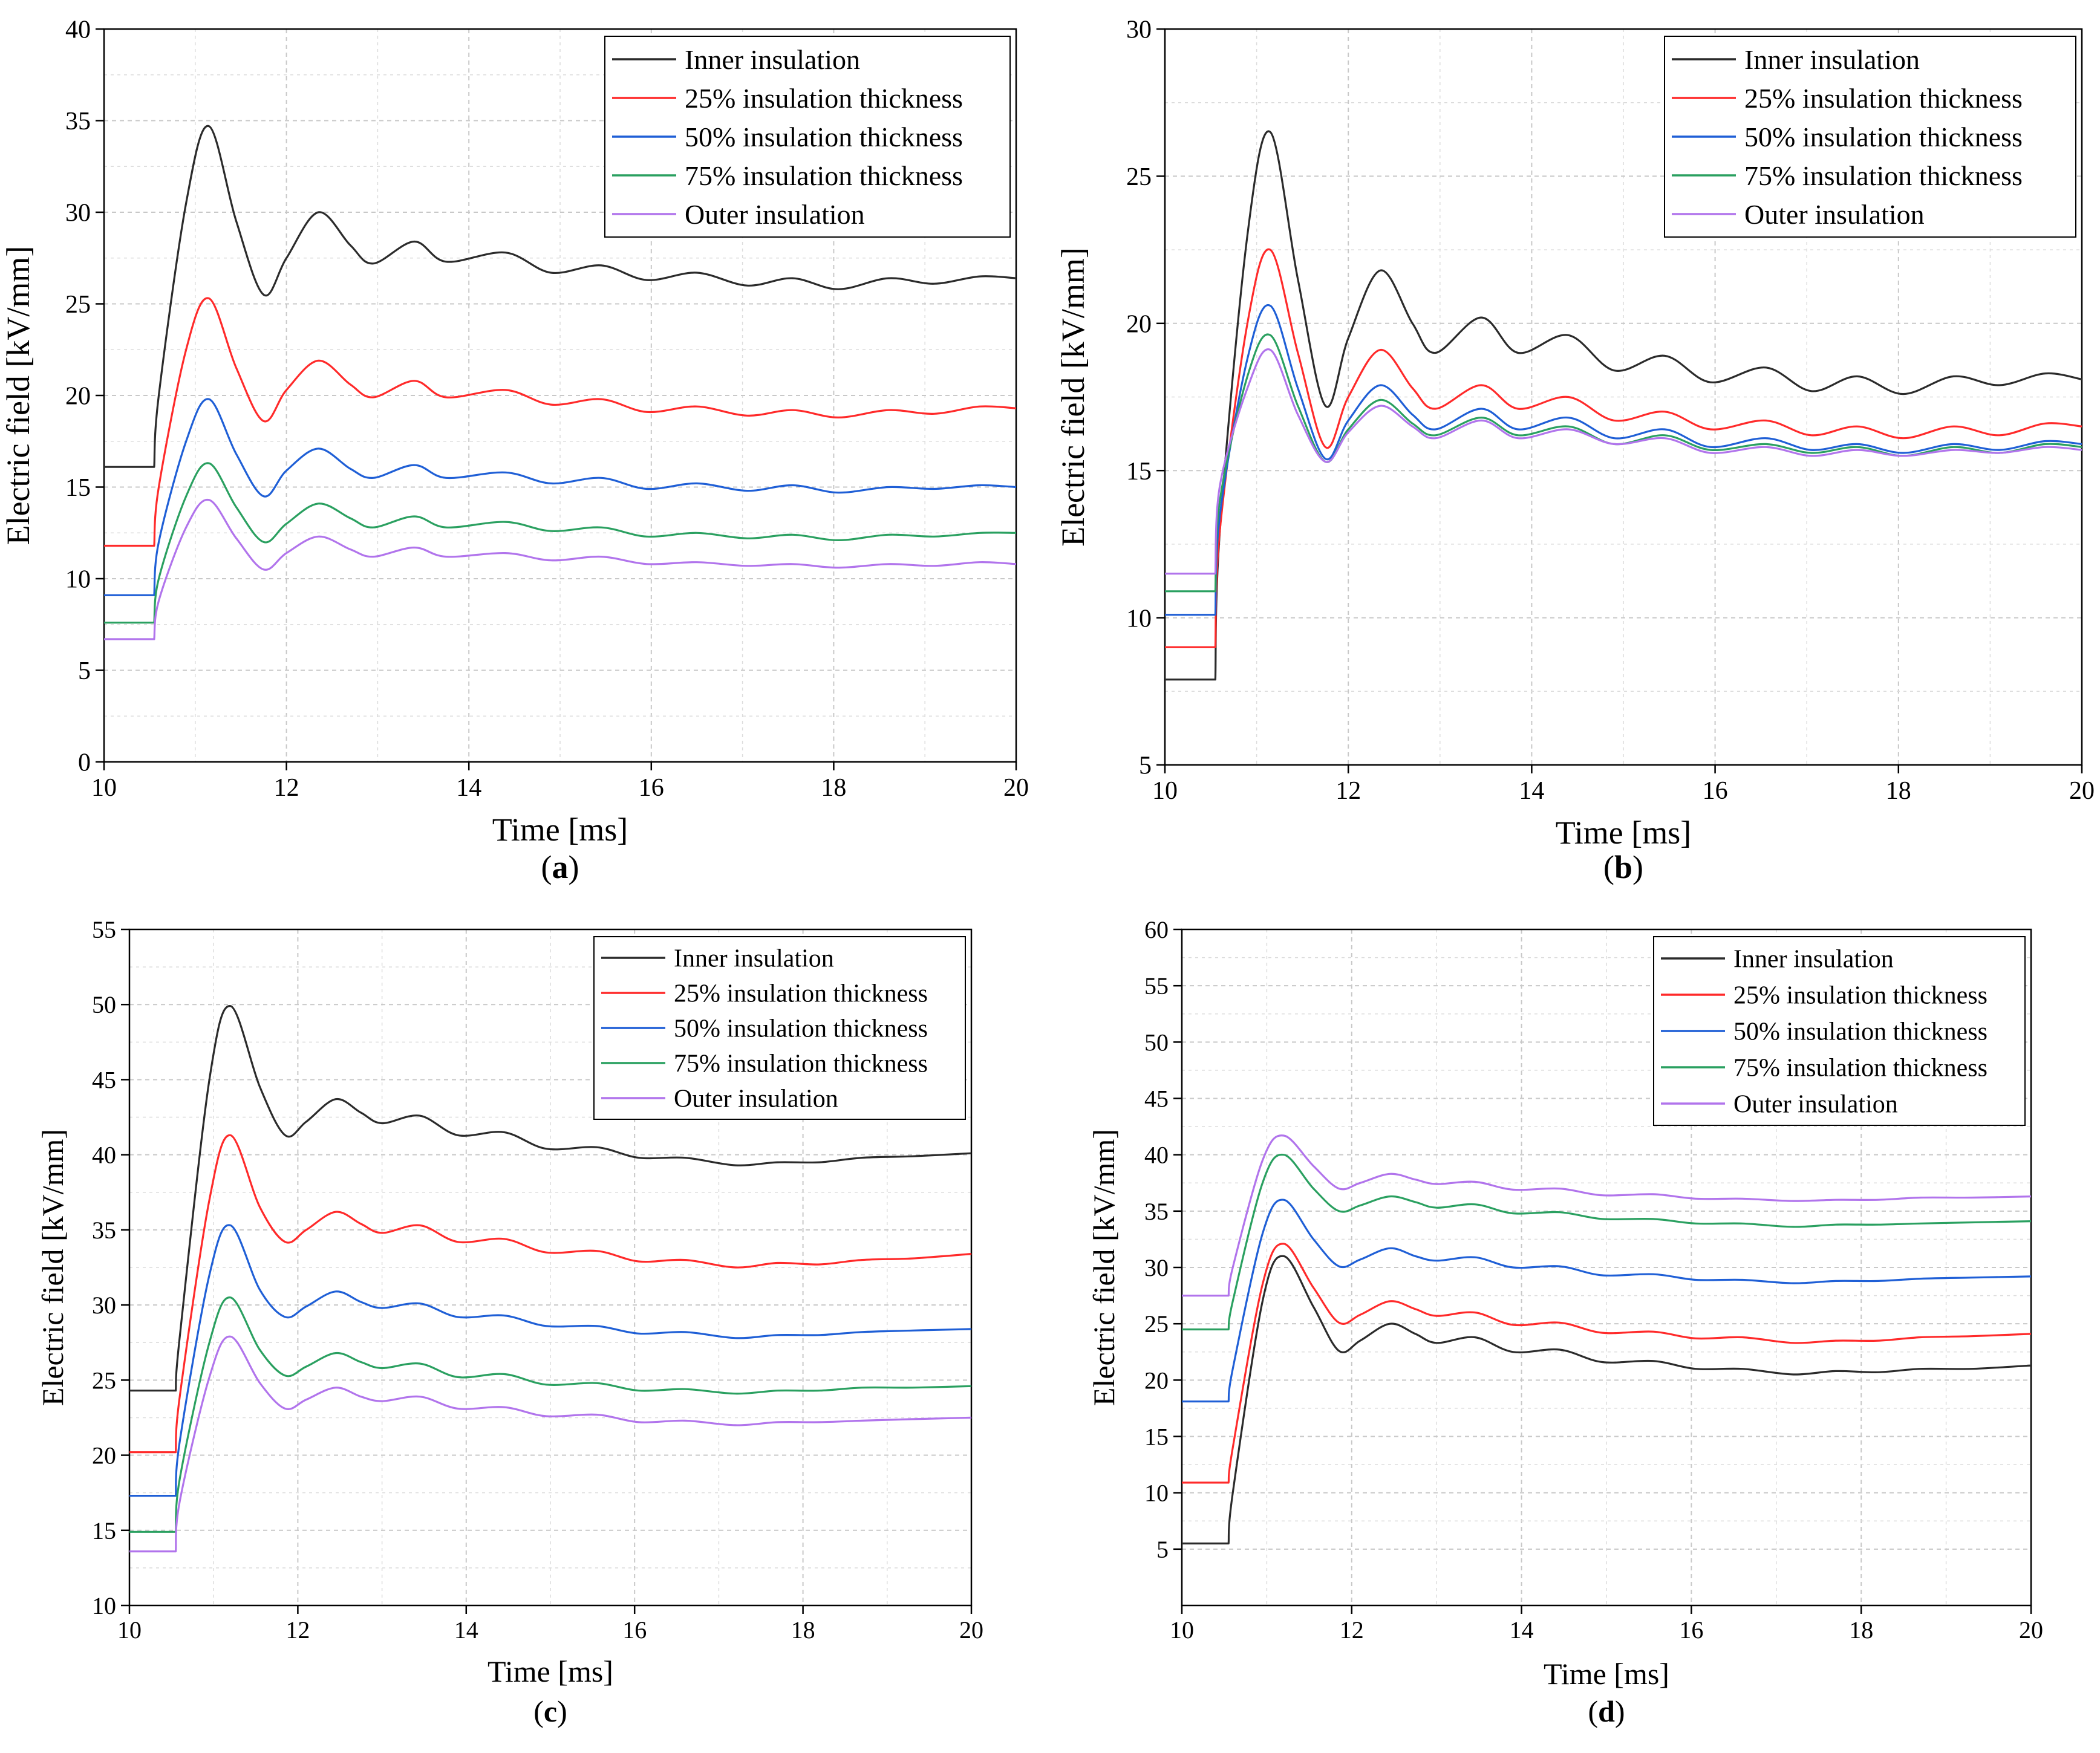  What do you see at coordinates (801, 994) in the screenshot?
I see `legend-label: 25% insulation thickness` at bounding box center [801, 994].